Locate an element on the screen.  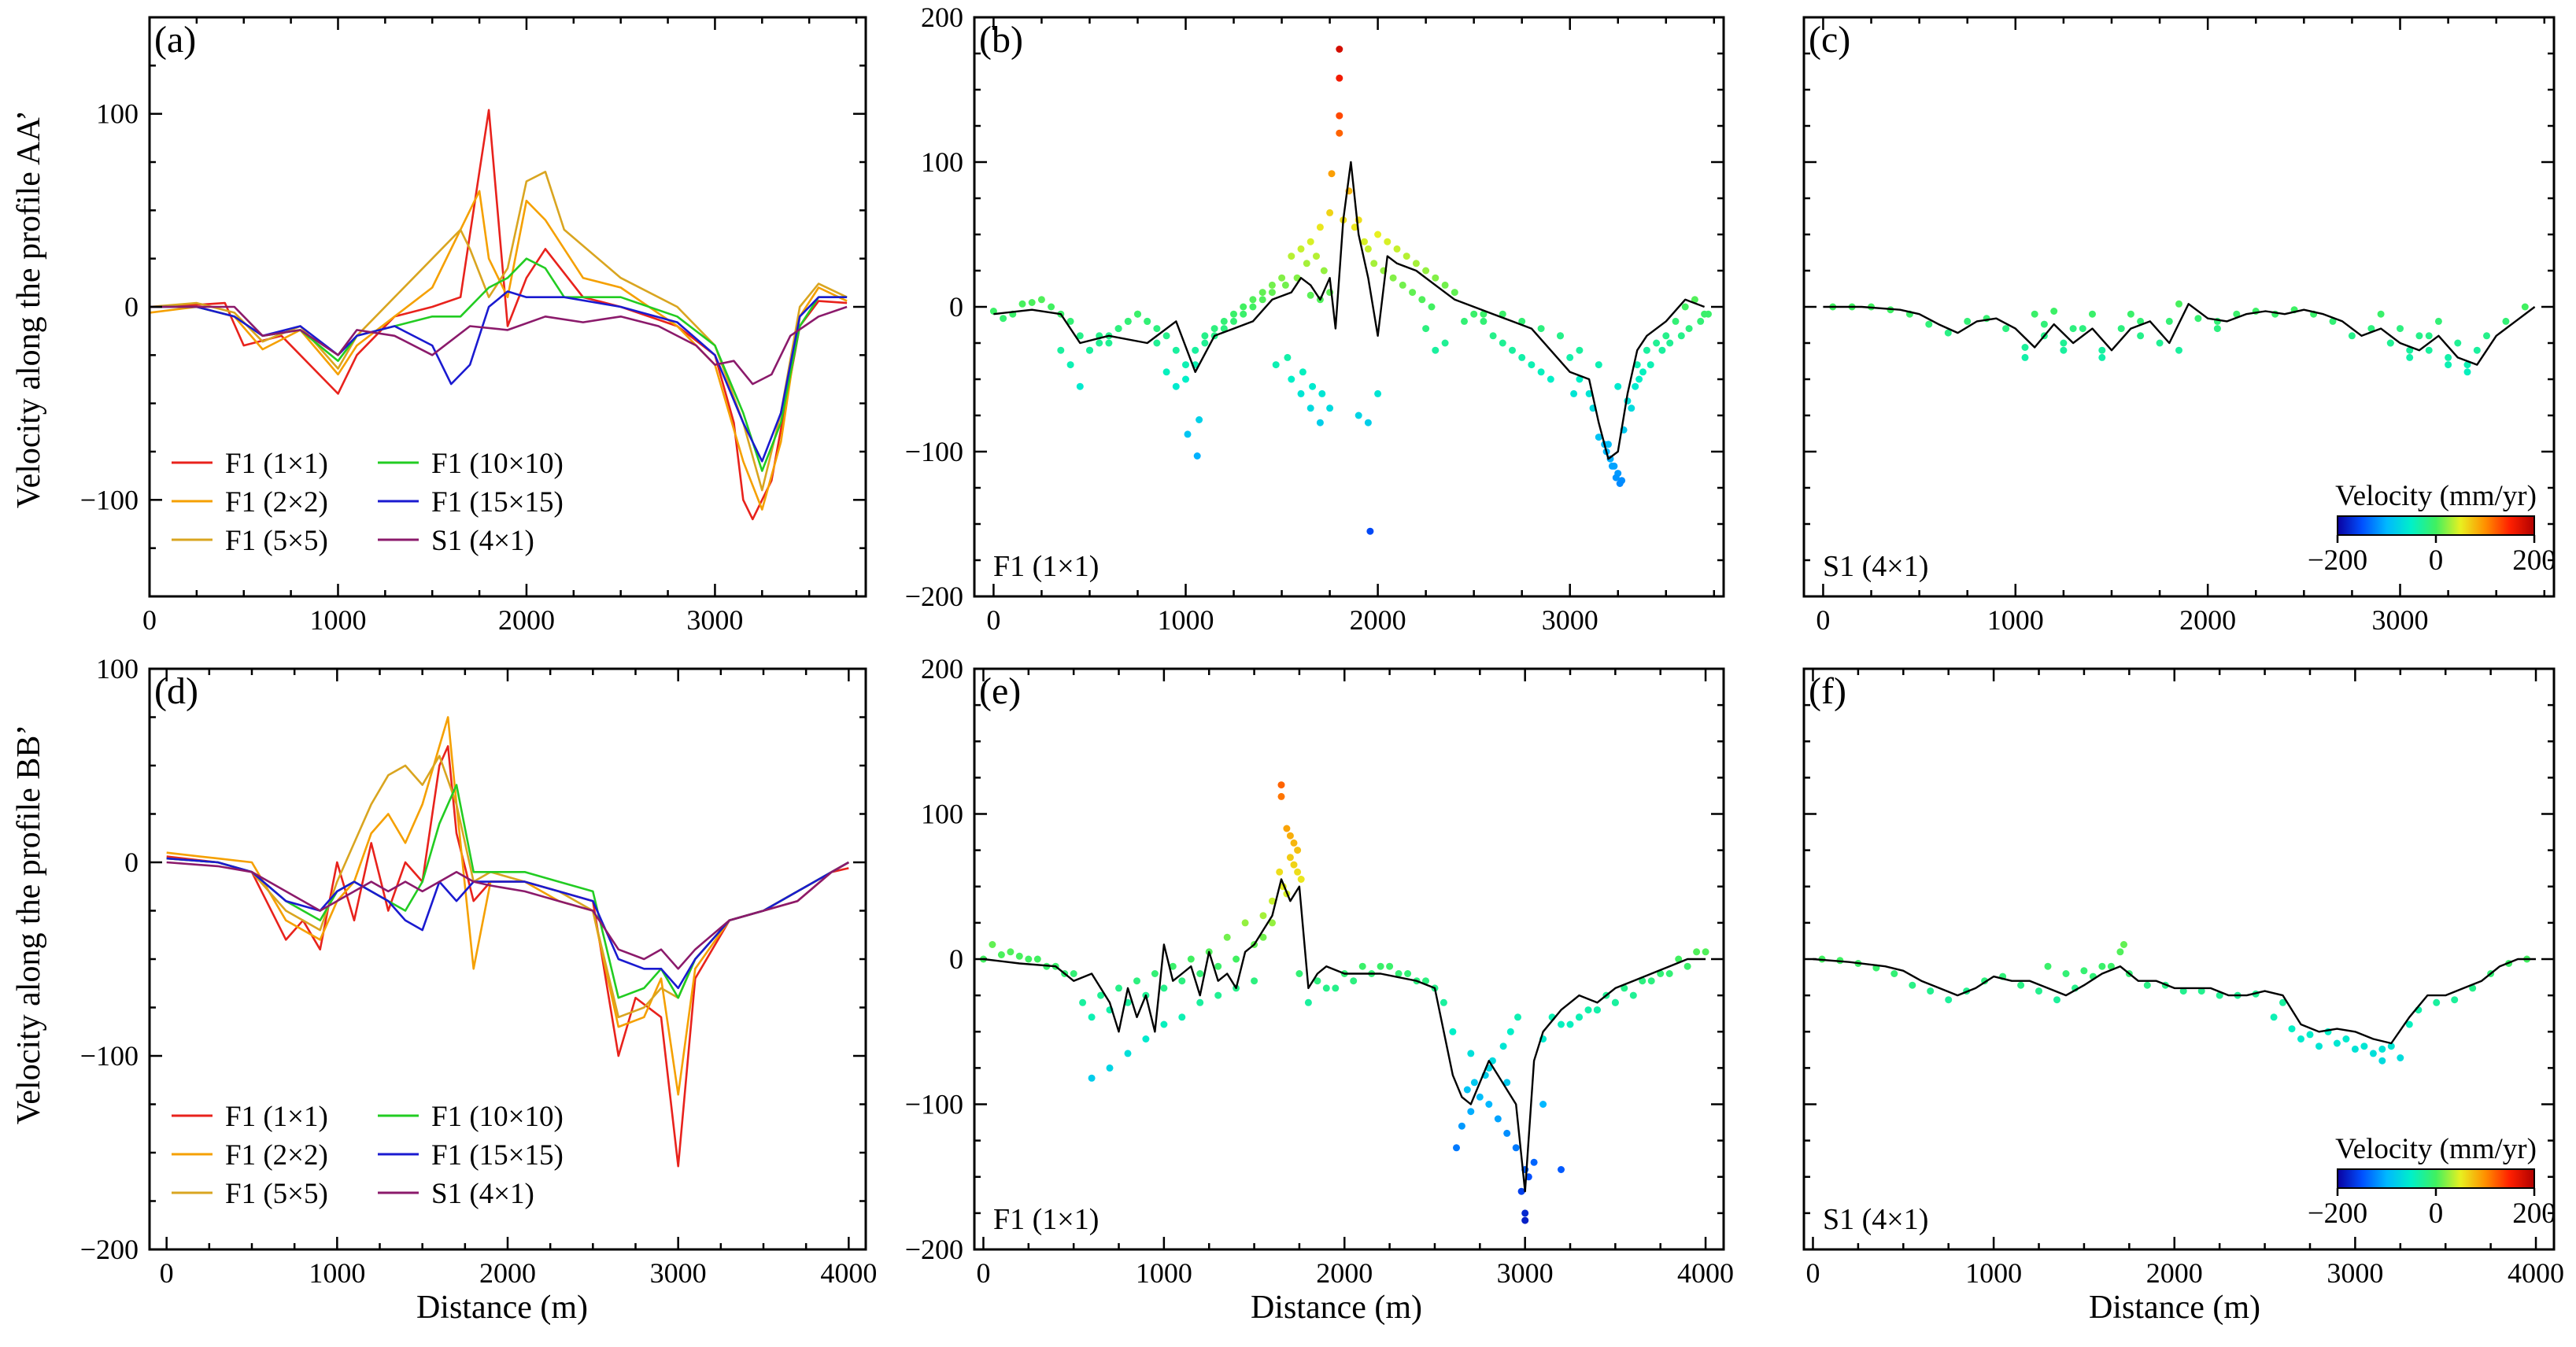
y-tick-label: −200 is located at coordinates (109, 1249).